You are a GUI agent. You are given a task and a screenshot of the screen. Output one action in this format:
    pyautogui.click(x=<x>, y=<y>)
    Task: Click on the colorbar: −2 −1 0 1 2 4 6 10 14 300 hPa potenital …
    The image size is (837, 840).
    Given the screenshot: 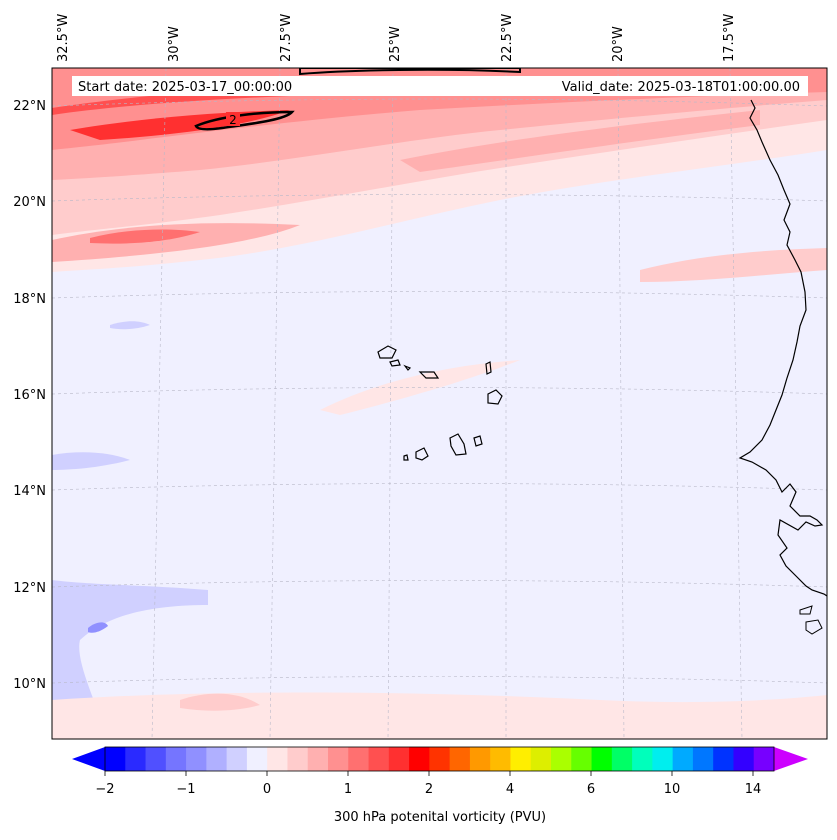 What is the action you would take?
    pyautogui.click(x=440, y=785)
    